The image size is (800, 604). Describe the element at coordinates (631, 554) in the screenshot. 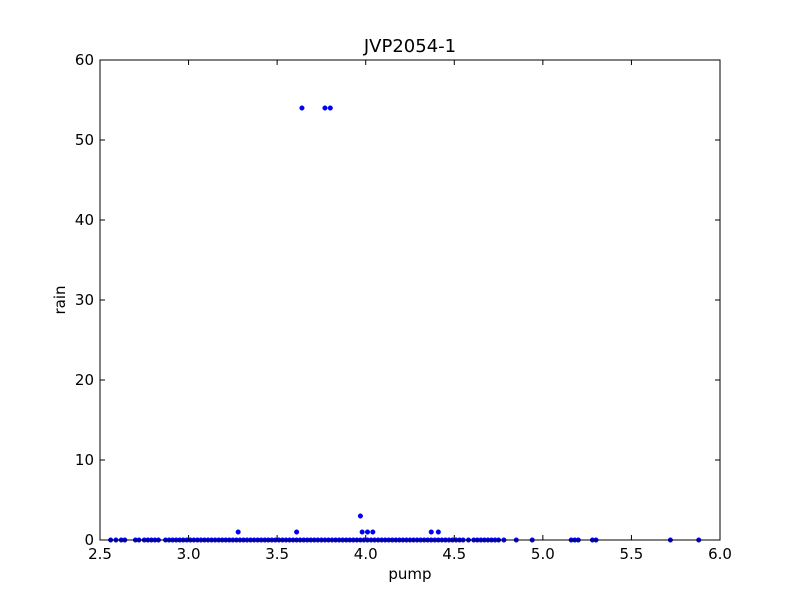

I see `x-tick-label: 5.5` at that location.